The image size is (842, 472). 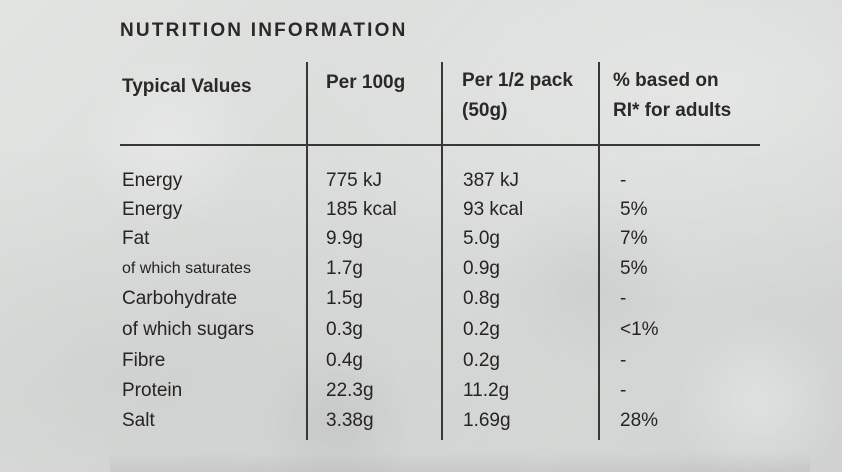 What do you see at coordinates (350, 420) in the screenshot?
I see `value-per-100g: 3.38g` at bounding box center [350, 420].